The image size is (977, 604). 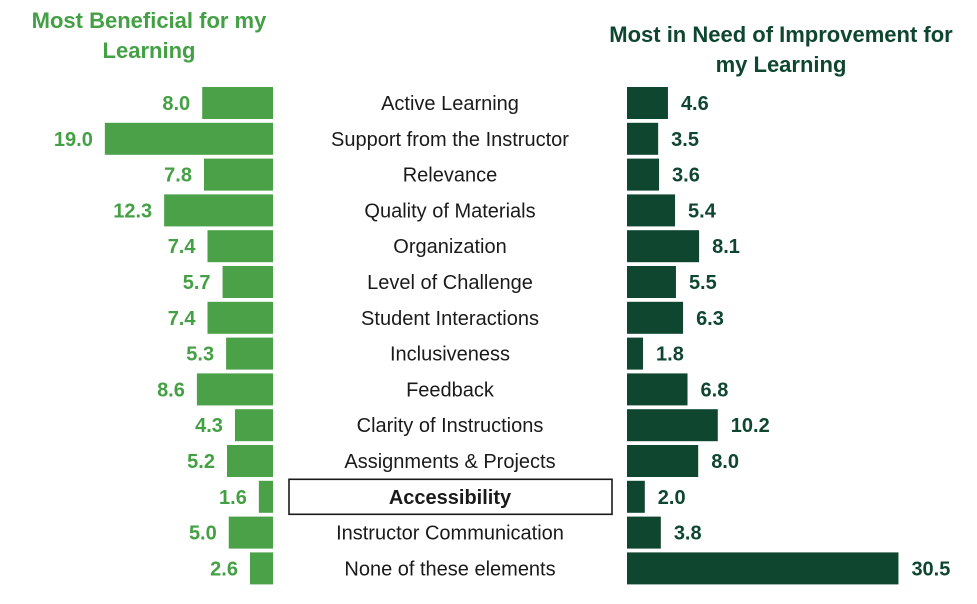 I want to click on category-label-inclusiveness: Inclusiveness, so click(x=450, y=355).